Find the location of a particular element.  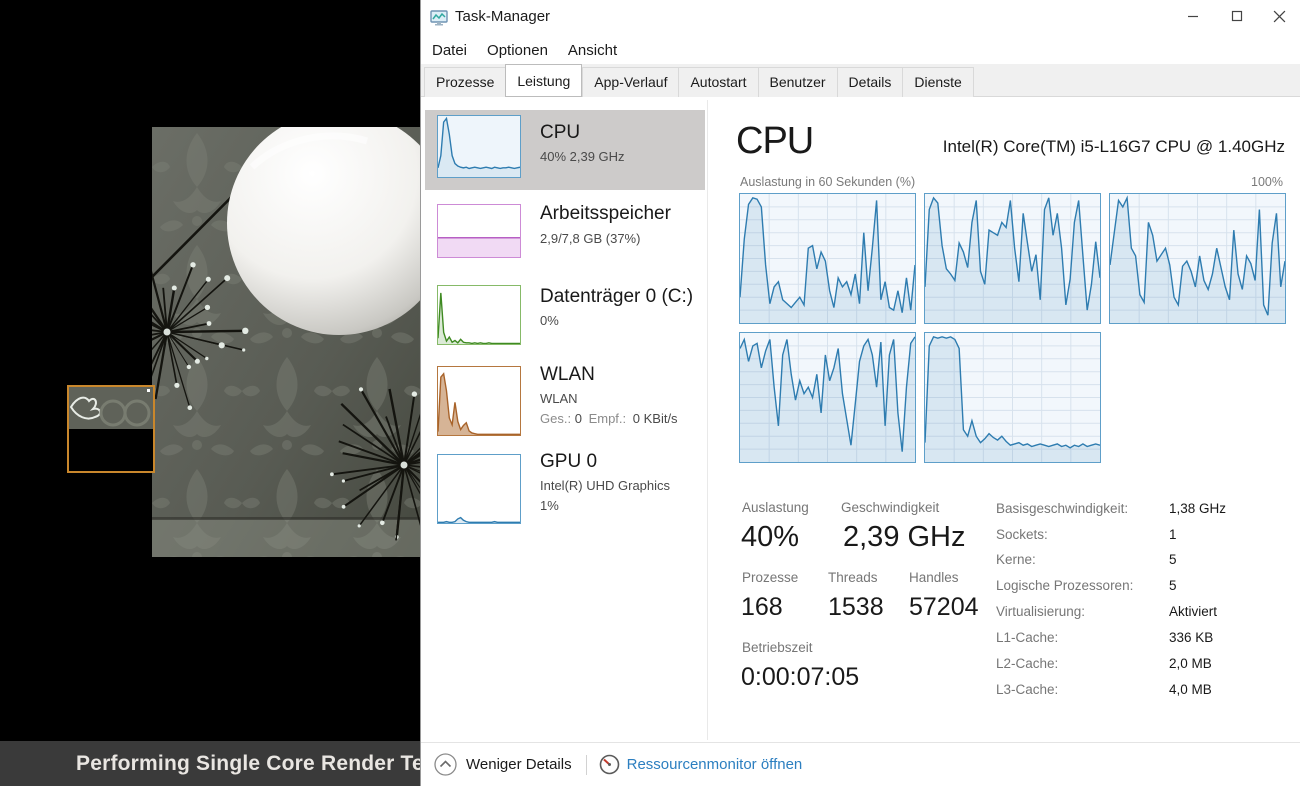

detail-value-basisgeschwindigkeit: 1,38 GHz is located at coordinates (1198, 508).